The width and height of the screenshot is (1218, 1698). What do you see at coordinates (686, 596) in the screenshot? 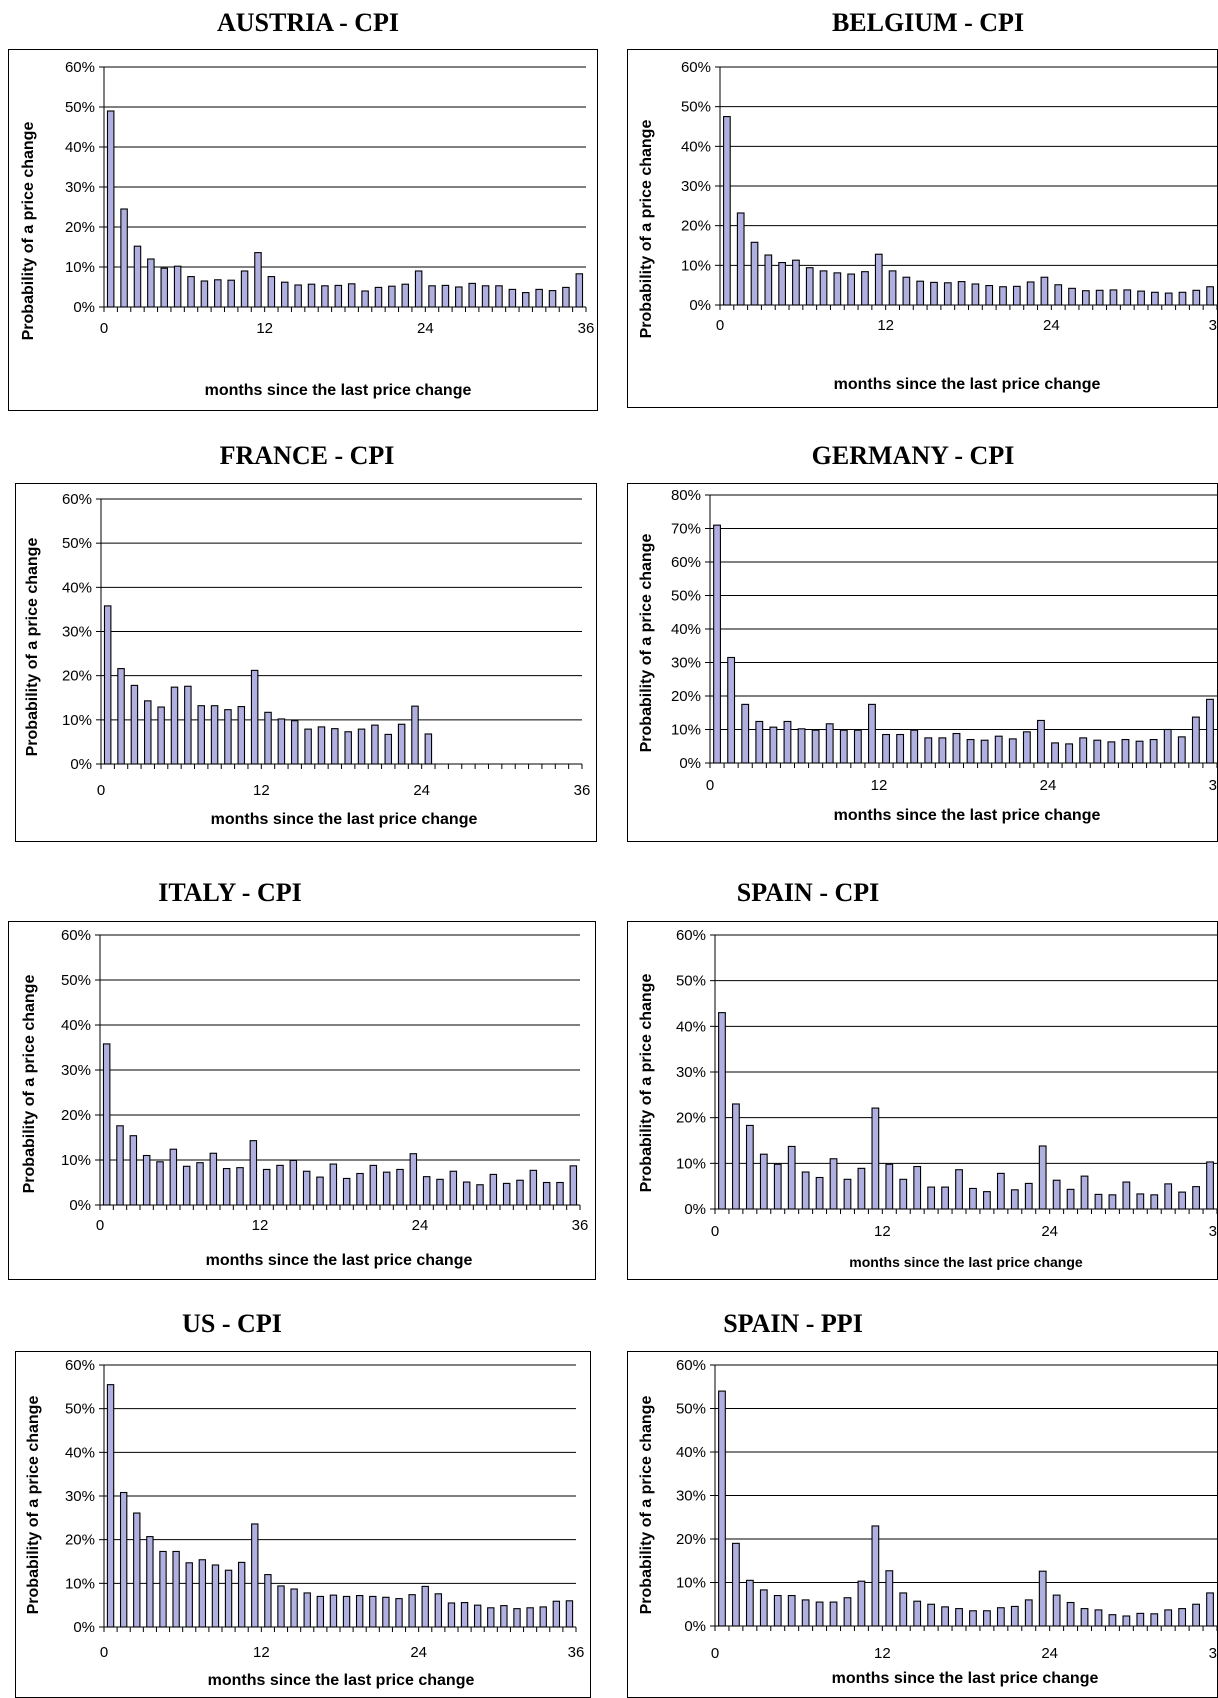
I see `y-tick-label: 50%` at bounding box center [686, 596].